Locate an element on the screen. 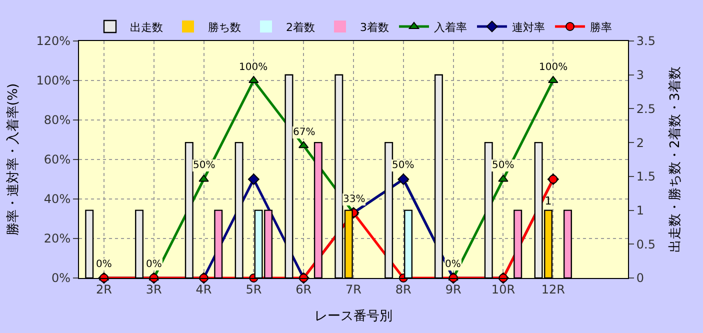  legend-label: 連対率 is located at coordinates (528, 27).